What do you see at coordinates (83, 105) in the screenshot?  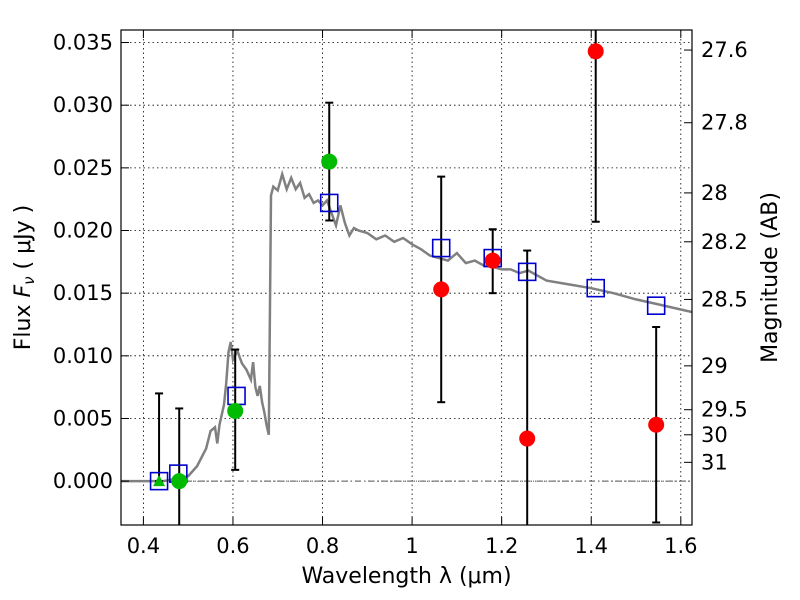 I see `y-tick-label: 0.030` at bounding box center [83, 105].